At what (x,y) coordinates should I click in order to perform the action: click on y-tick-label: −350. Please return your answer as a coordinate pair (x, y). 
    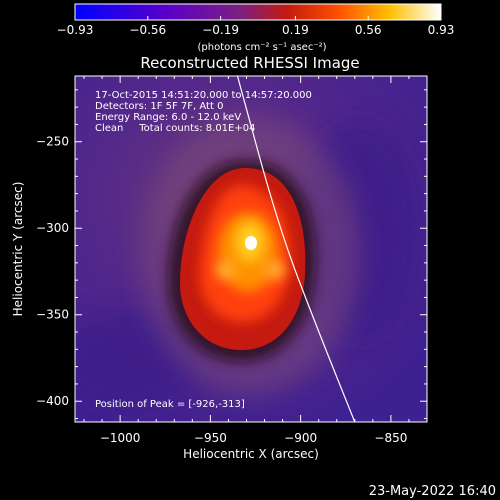
    Looking at the image, I should click on (52, 315).